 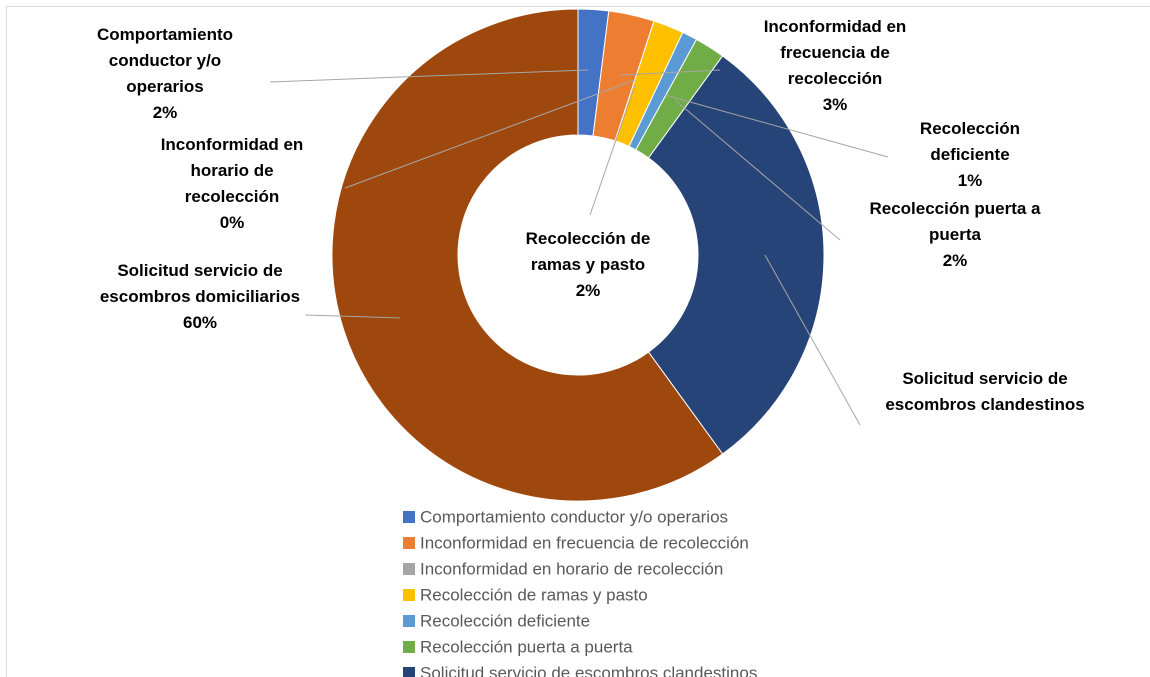 I want to click on label-category: Inconformidad en horario de recolección, so click(x=232, y=170).